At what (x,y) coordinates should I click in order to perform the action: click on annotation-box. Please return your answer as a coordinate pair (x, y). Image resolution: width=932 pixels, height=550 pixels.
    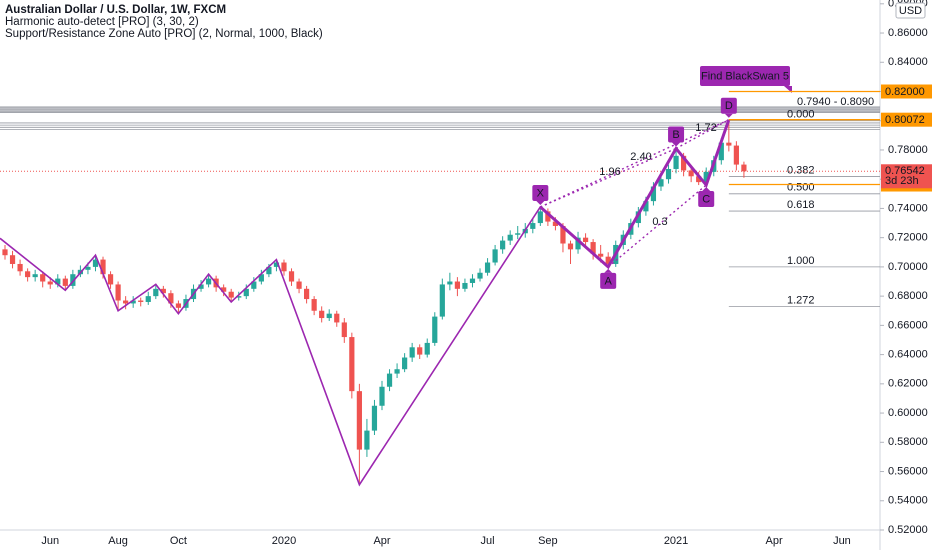
    Looking at the image, I should click on (745, 76).